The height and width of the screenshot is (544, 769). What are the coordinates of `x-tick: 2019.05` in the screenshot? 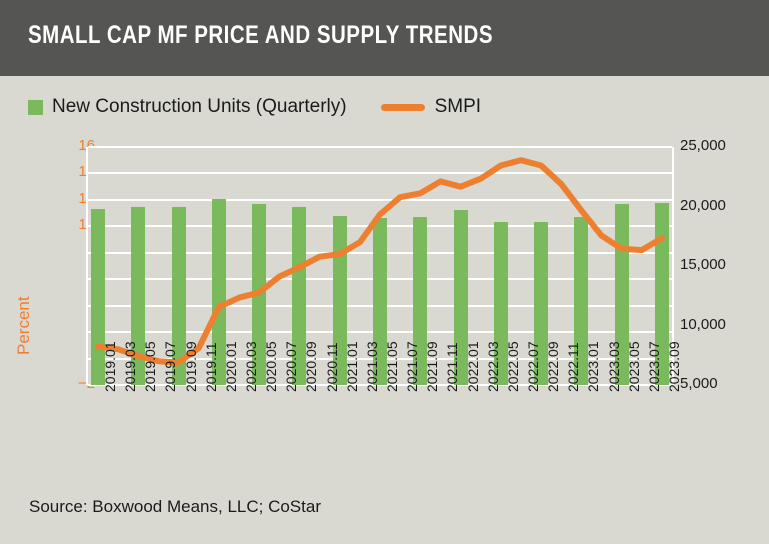 It's located at (150, 366).